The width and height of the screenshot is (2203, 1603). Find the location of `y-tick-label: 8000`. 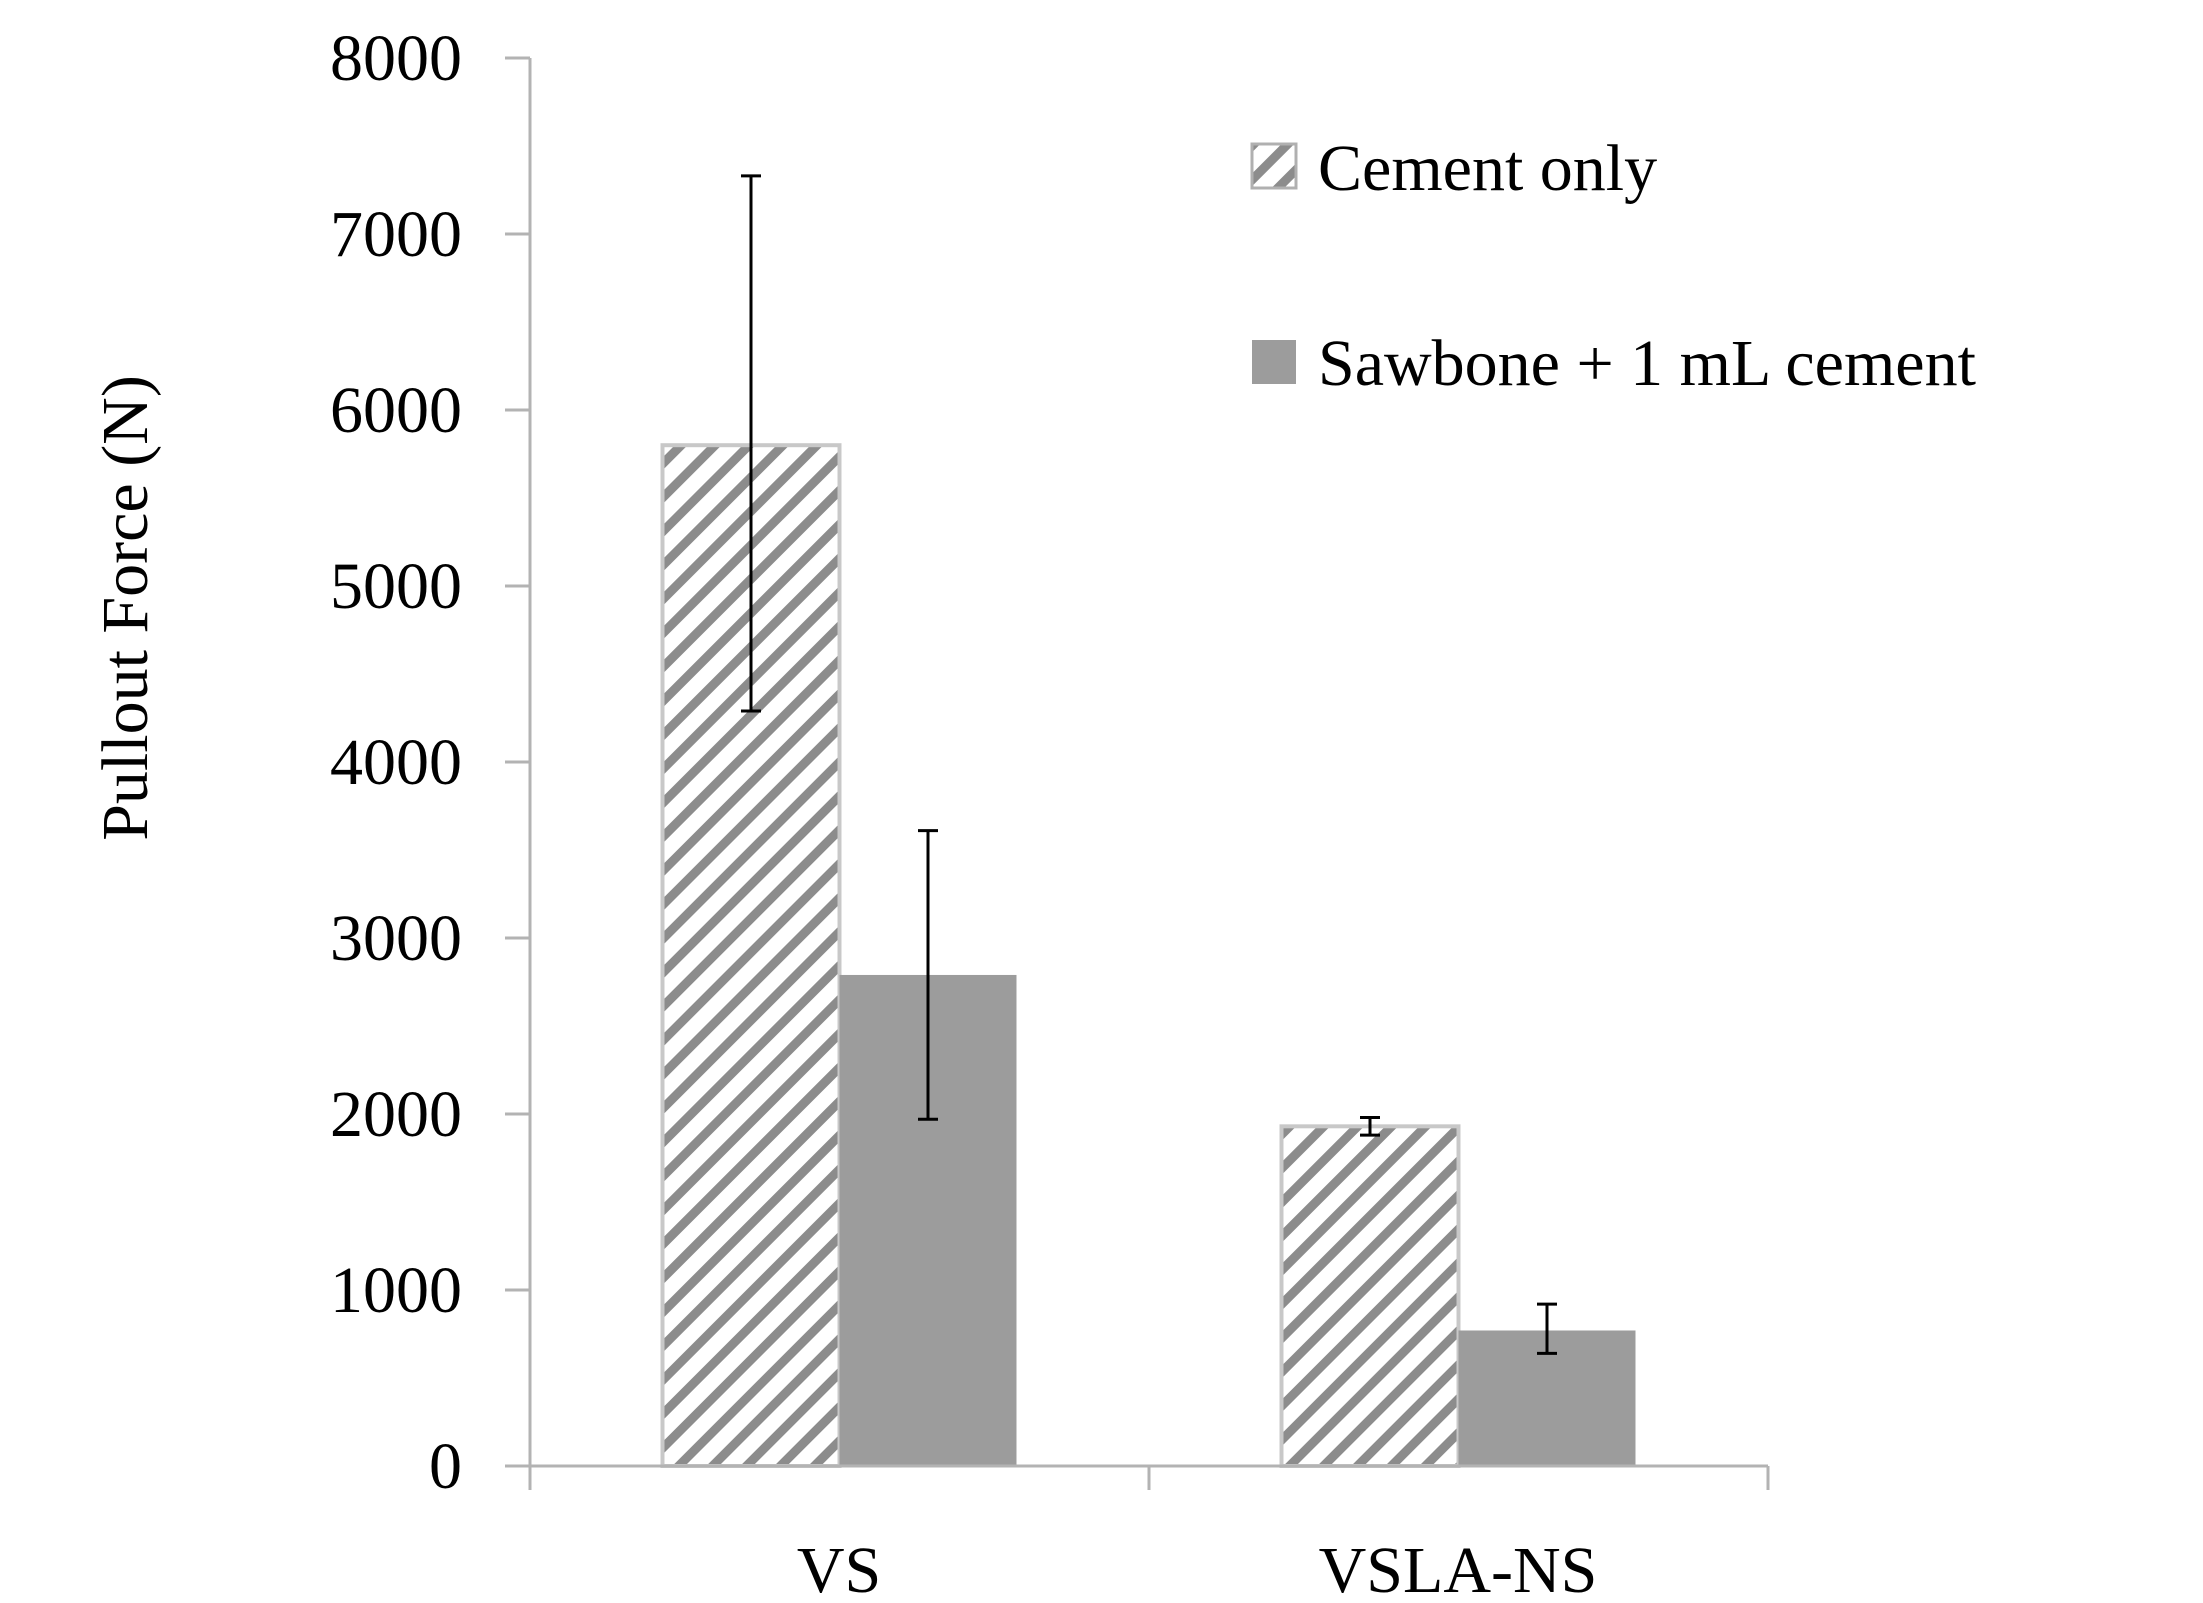

y-tick-label: 8000 is located at coordinates (396, 58).